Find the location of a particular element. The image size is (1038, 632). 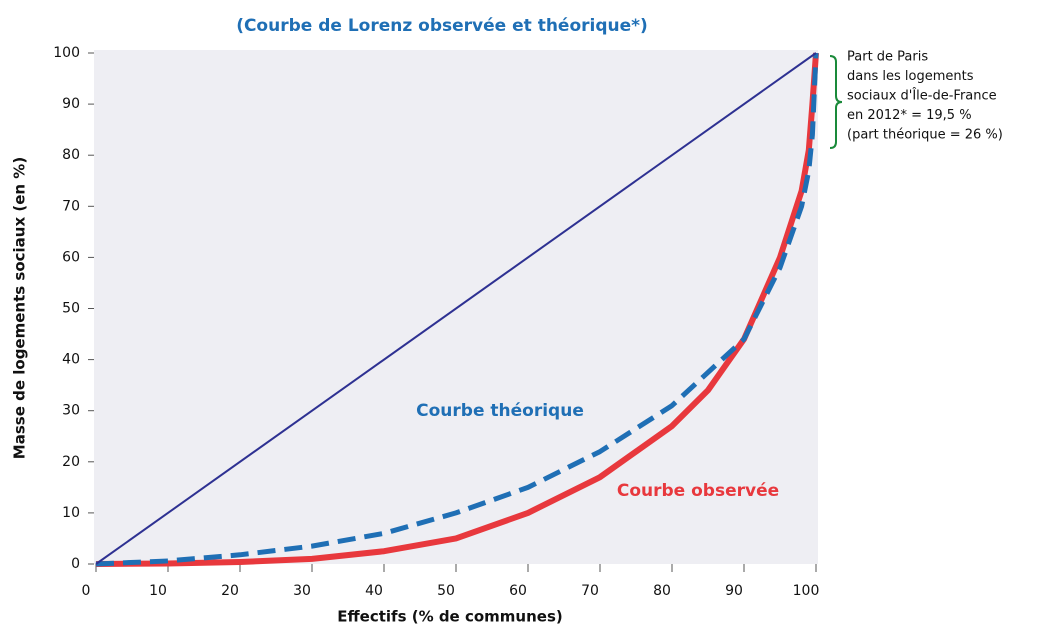

note-line: Part de Paris is located at coordinates (887, 57).